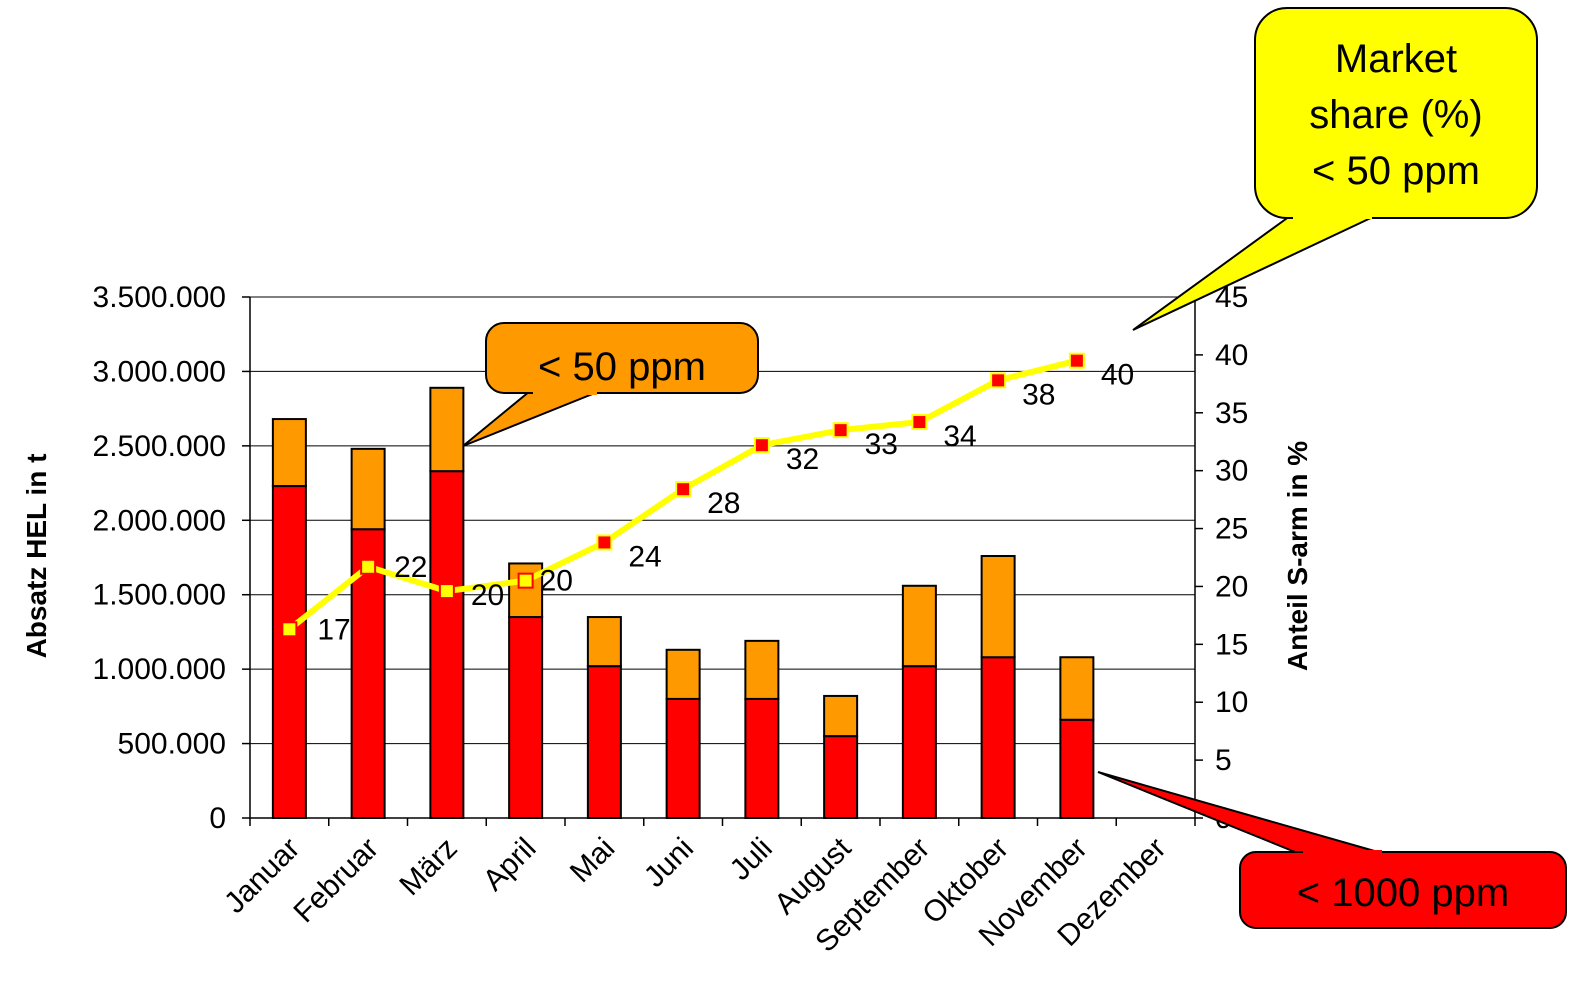  I want to click on callout-1000ppm-seam, so click(1342, 853).